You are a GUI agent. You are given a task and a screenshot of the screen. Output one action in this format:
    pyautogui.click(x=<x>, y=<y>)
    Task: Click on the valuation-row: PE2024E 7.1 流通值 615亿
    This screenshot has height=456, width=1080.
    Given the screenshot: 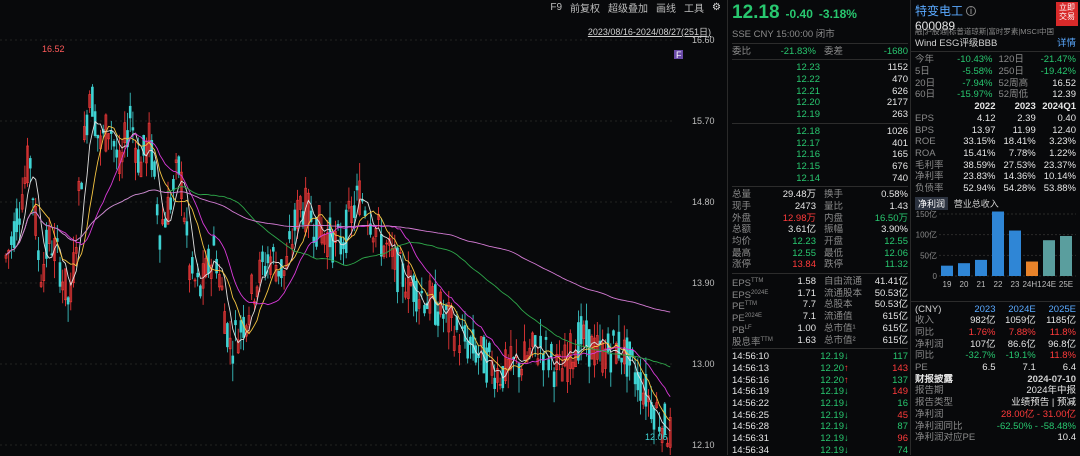 What is the action you would take?
    pyautogui.click(x=820, y=317)
    